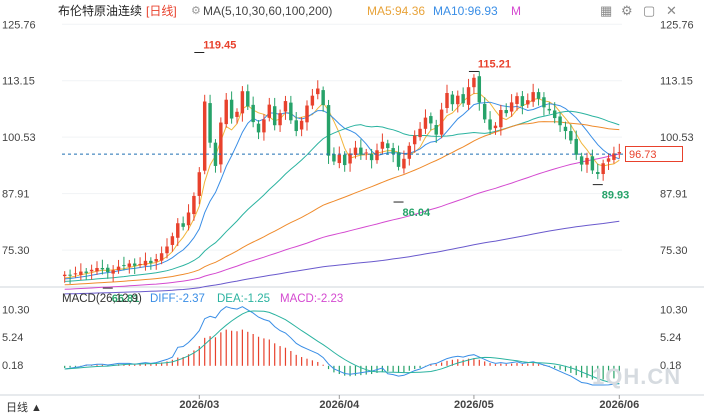  Describe the element at coordinates (649, 10) in the screenshot. I see `window-icon: ▢` at that location.